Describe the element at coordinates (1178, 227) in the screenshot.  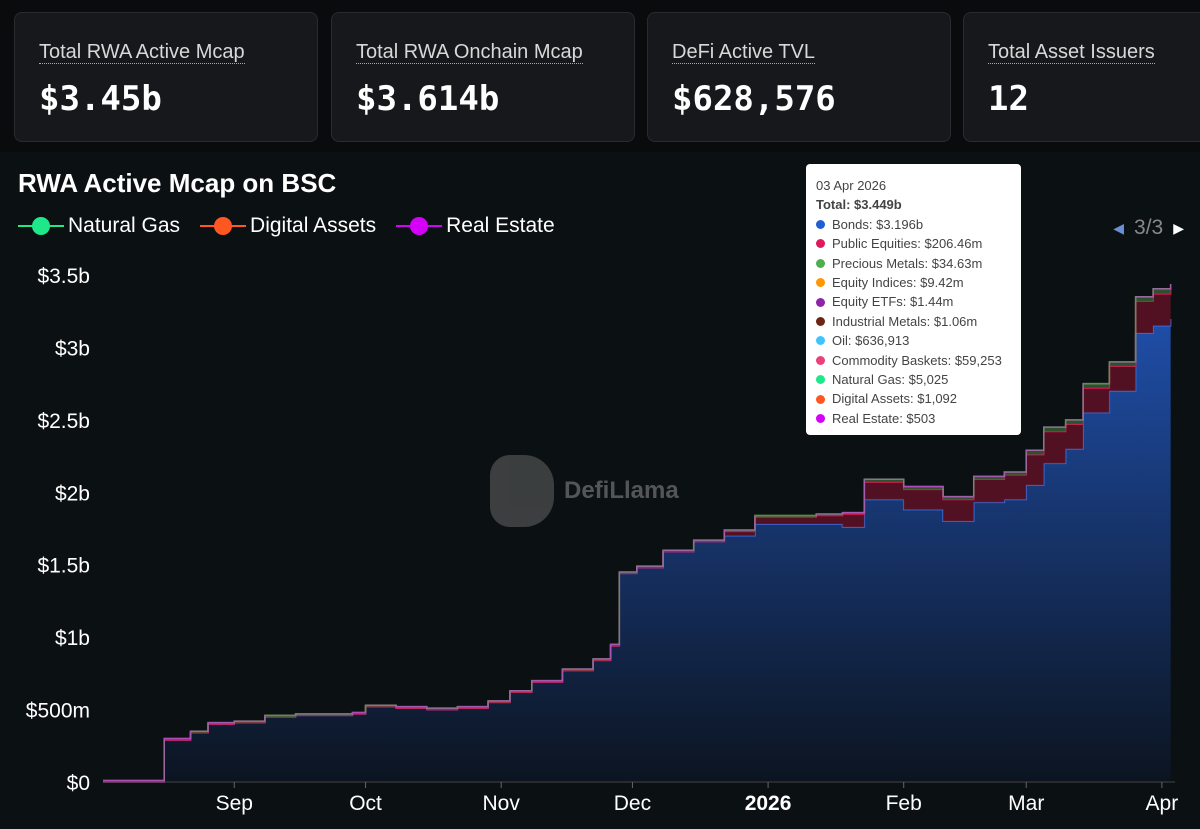
I see `next-page-icon: ▶` at that location.